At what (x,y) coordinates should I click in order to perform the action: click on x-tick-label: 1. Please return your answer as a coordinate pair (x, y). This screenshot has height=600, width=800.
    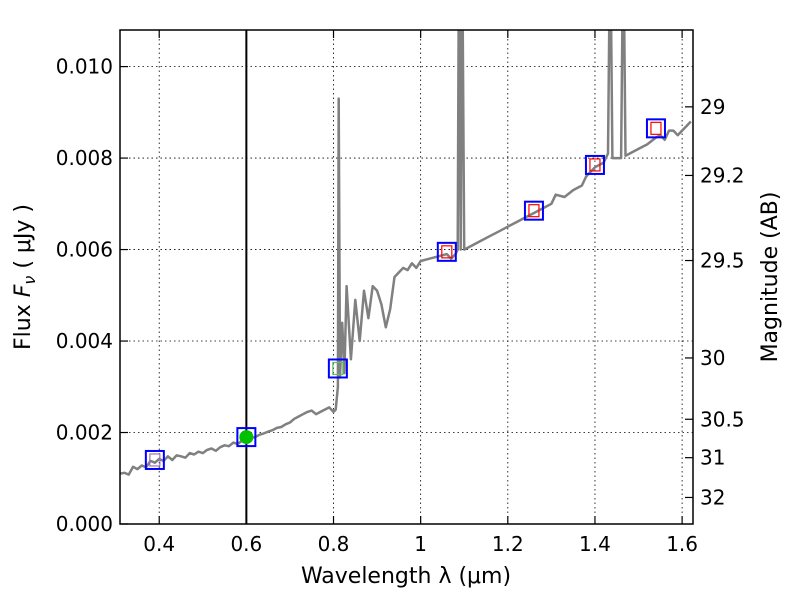
    Looking at the image, I should click on (420, 544).